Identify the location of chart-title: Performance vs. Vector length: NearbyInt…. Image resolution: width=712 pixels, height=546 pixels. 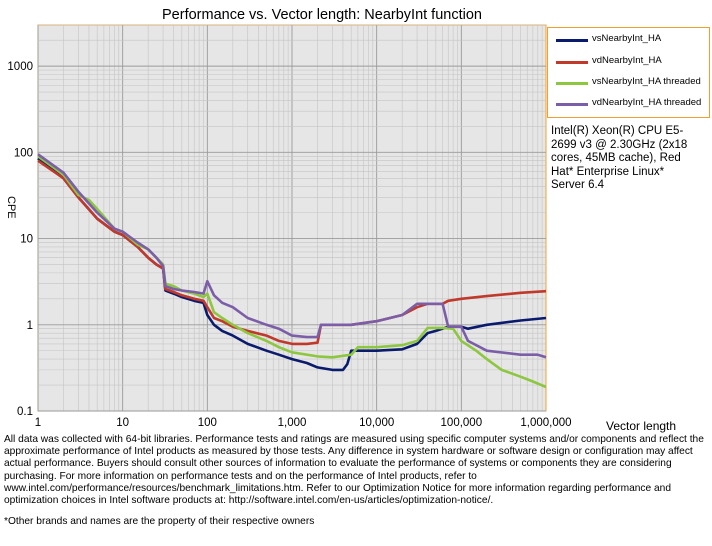
(322, 15).